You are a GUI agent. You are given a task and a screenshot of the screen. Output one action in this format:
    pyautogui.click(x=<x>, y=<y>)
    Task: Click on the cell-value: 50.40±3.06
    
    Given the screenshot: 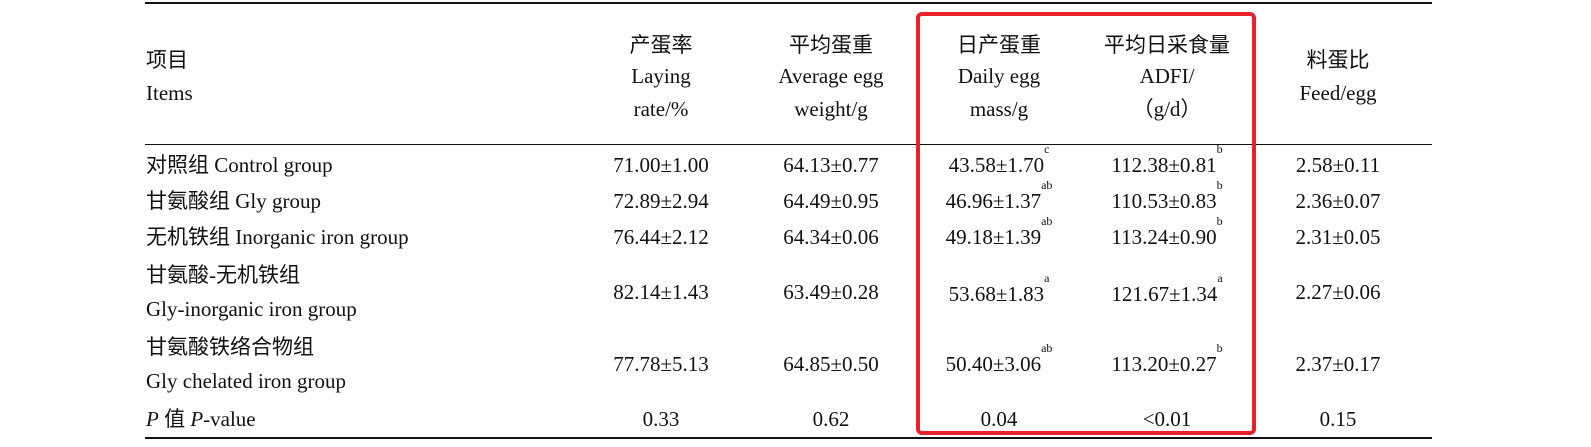 What is the action you would take?
    pyautogui.click(x=993, y=364)
    